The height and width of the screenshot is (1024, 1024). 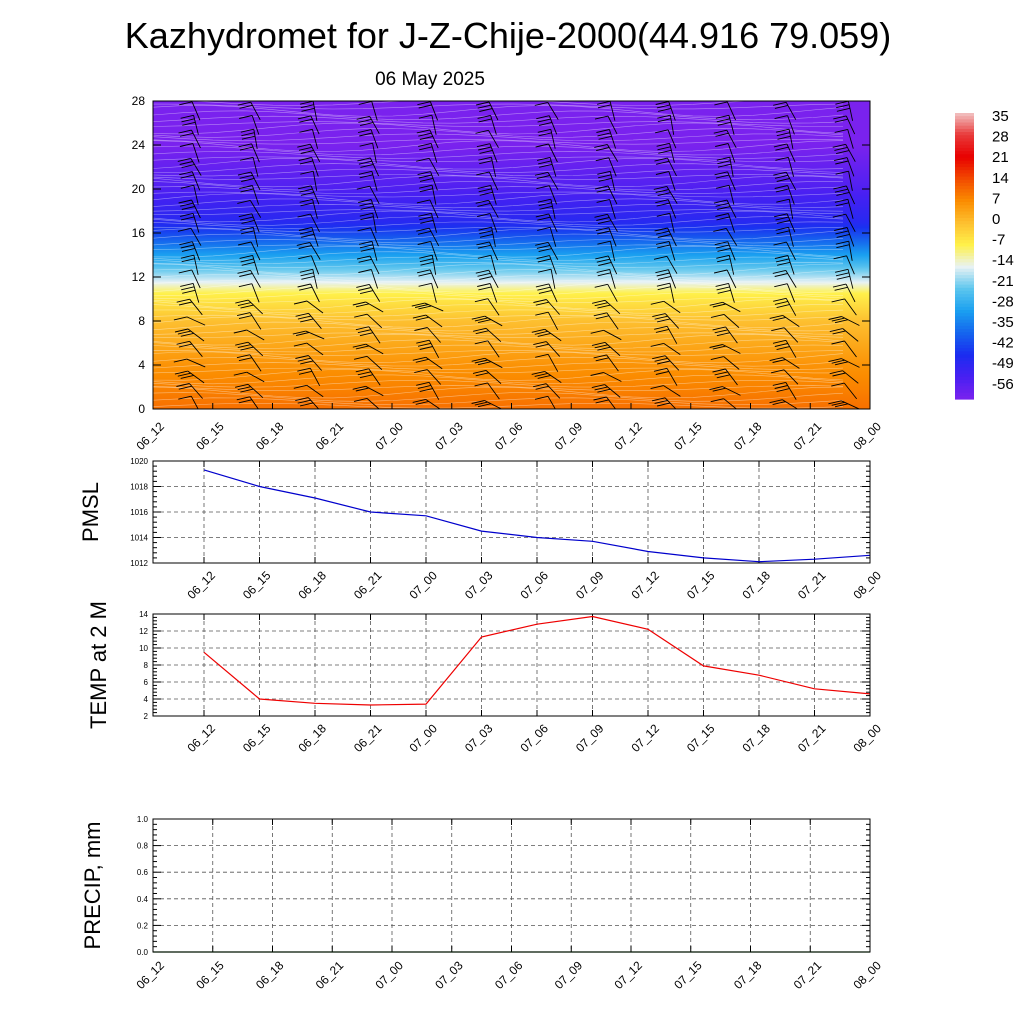 I want to click on x-tick-label: 07_09, so click(x=569, y=975).